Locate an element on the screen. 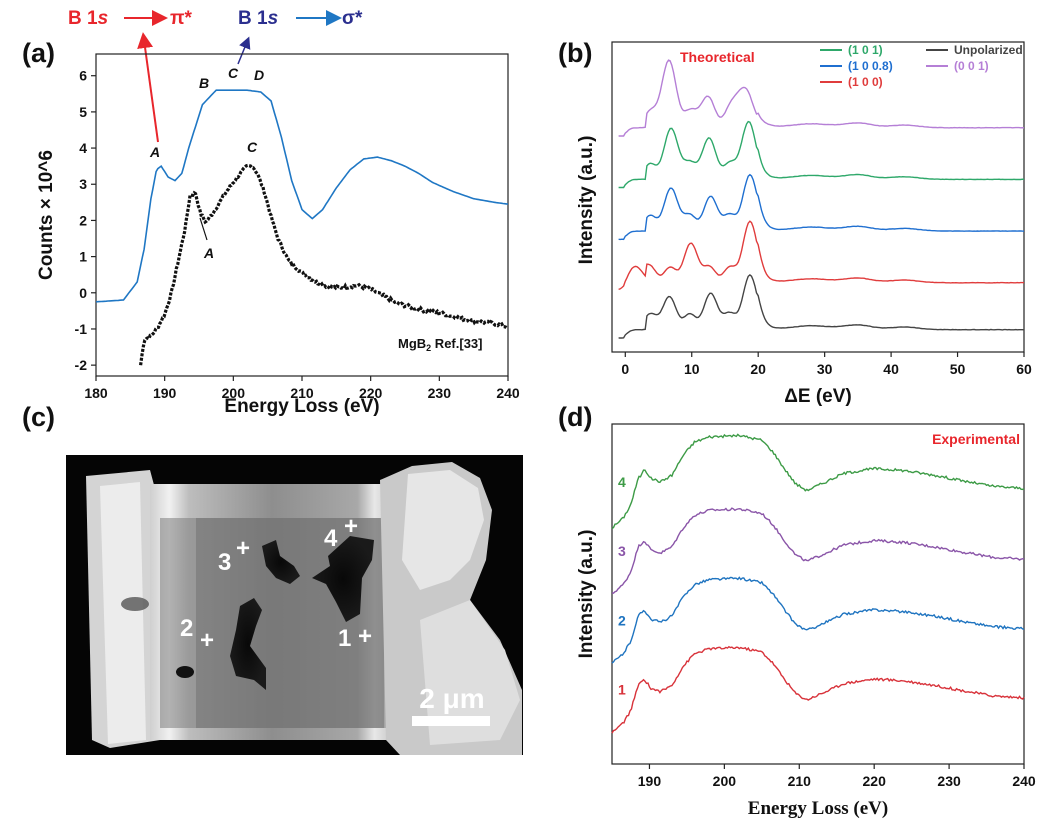 This screenshot has height=824, width=1040. chart-a-ytick-label: 4 is located at coordinates (83, 148).